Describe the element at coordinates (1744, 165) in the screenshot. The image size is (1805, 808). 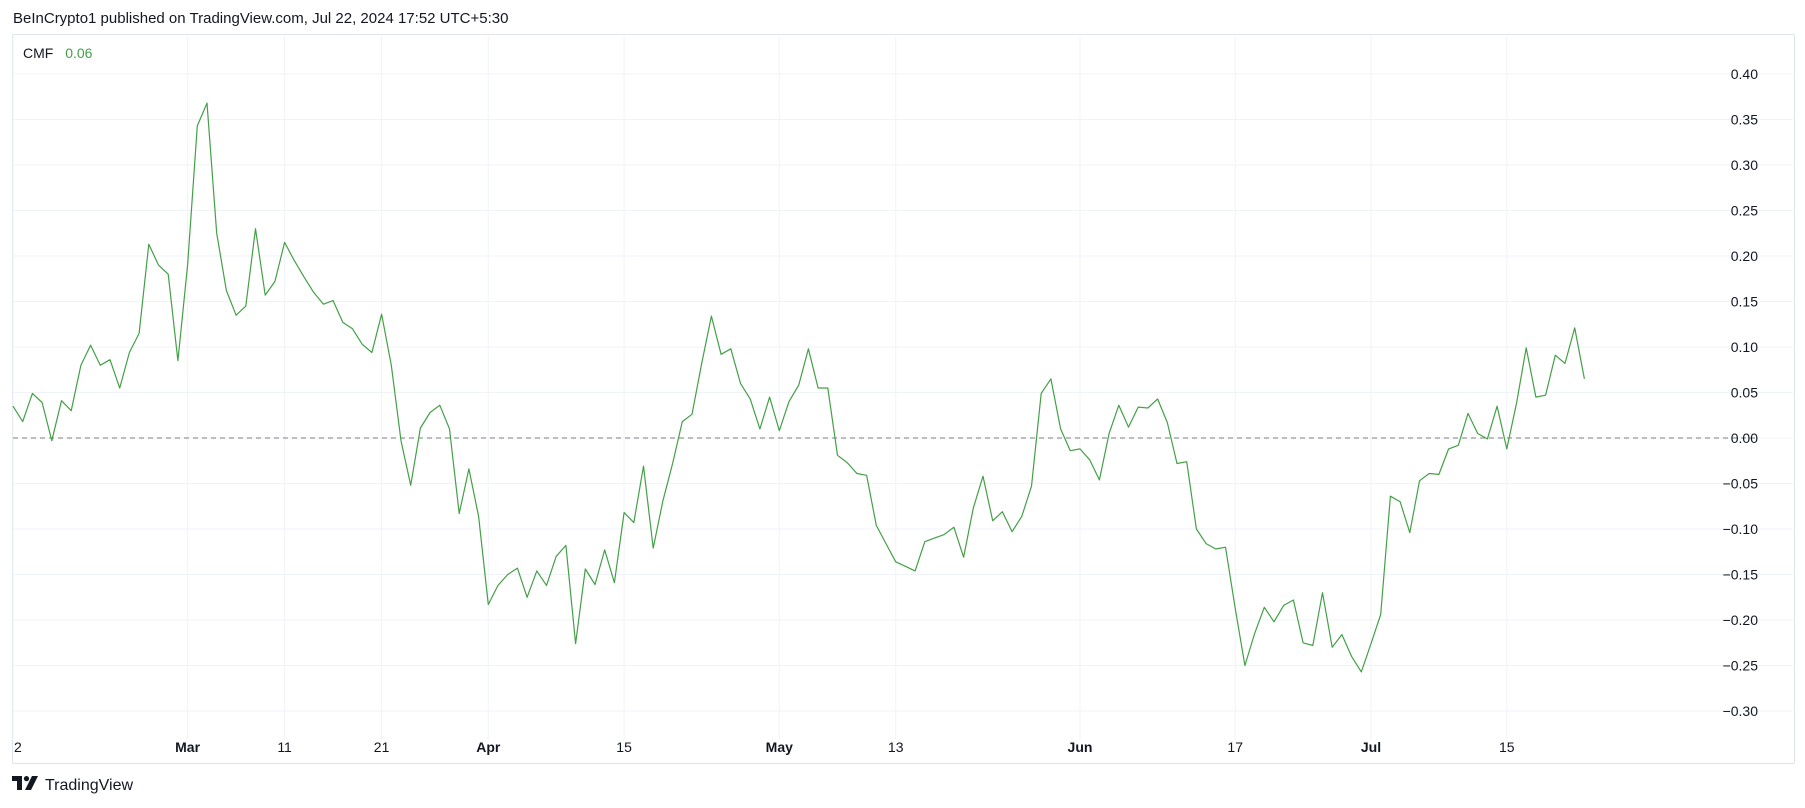
I see `y-tick-label: 0.30` at that location.